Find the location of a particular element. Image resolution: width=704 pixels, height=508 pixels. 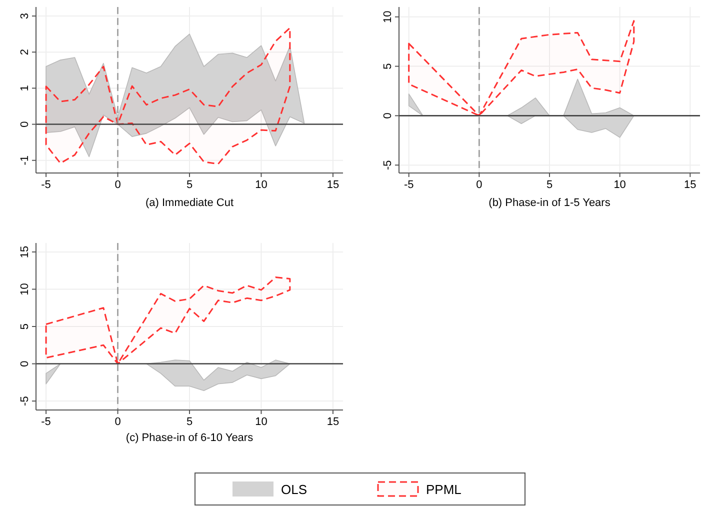

y-tick-label: 15 is located at coordinates (25, 252).